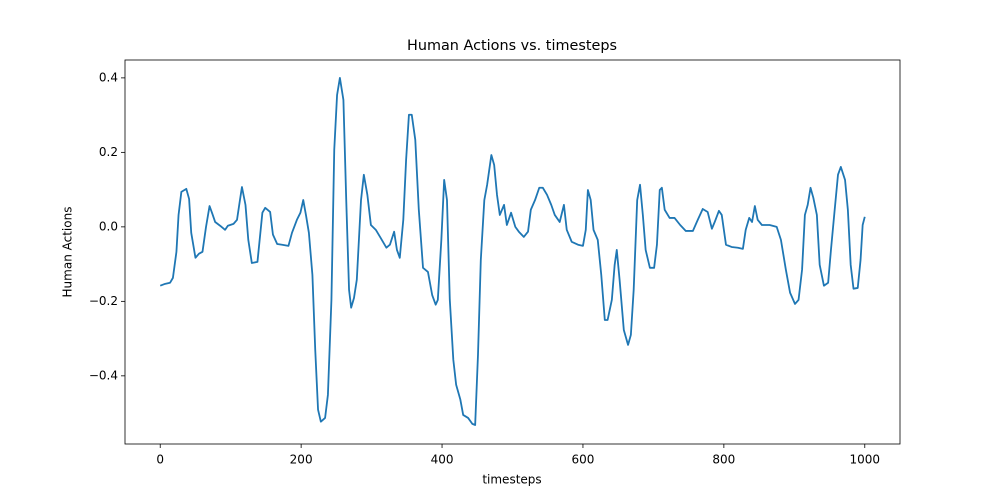 The height and width of the screenshot is (500, 1000). What do you see at coordinates (301, 460) in the screenshot?
I see `x-tick-label: 200` at bounding box center [301, 460].